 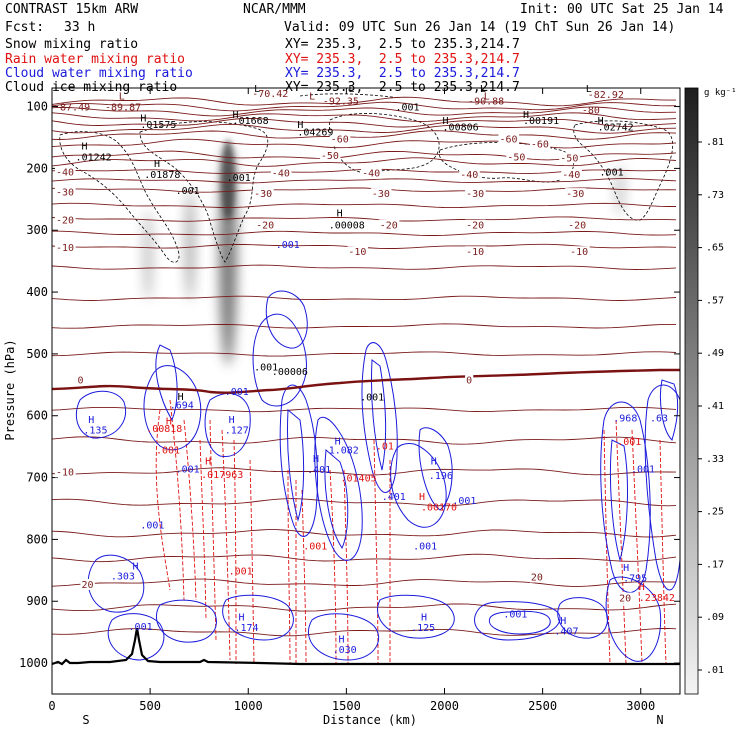 I want to click on extremum-label: -92.35, so click(x=341, y=101).